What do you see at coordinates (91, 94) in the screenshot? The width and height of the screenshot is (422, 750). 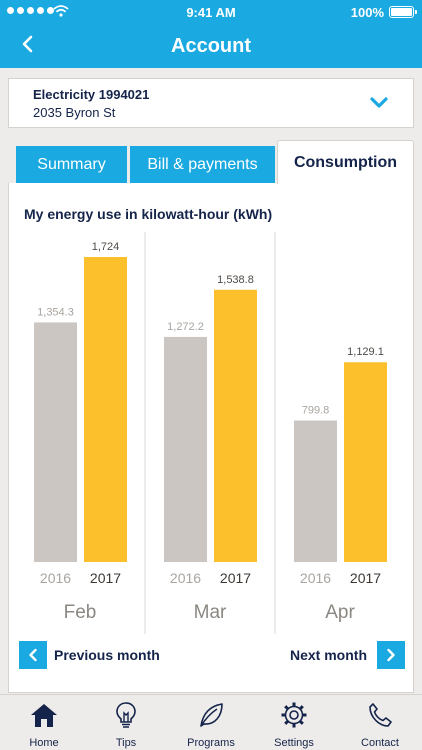 I see `account-name: Electricity 1994021` at bounding box center [91, 94].